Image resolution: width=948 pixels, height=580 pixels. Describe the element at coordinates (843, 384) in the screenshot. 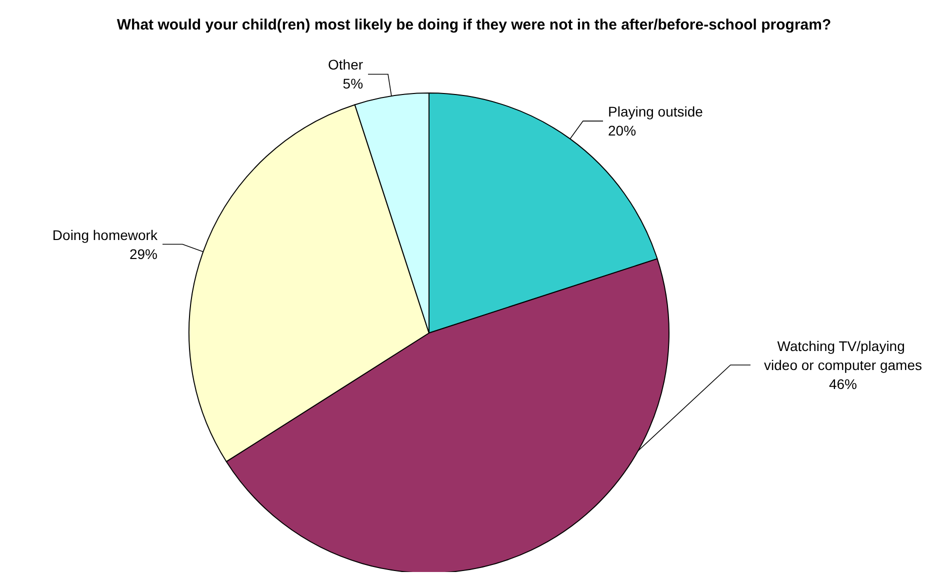

I see `data-label: 46%` at that location.